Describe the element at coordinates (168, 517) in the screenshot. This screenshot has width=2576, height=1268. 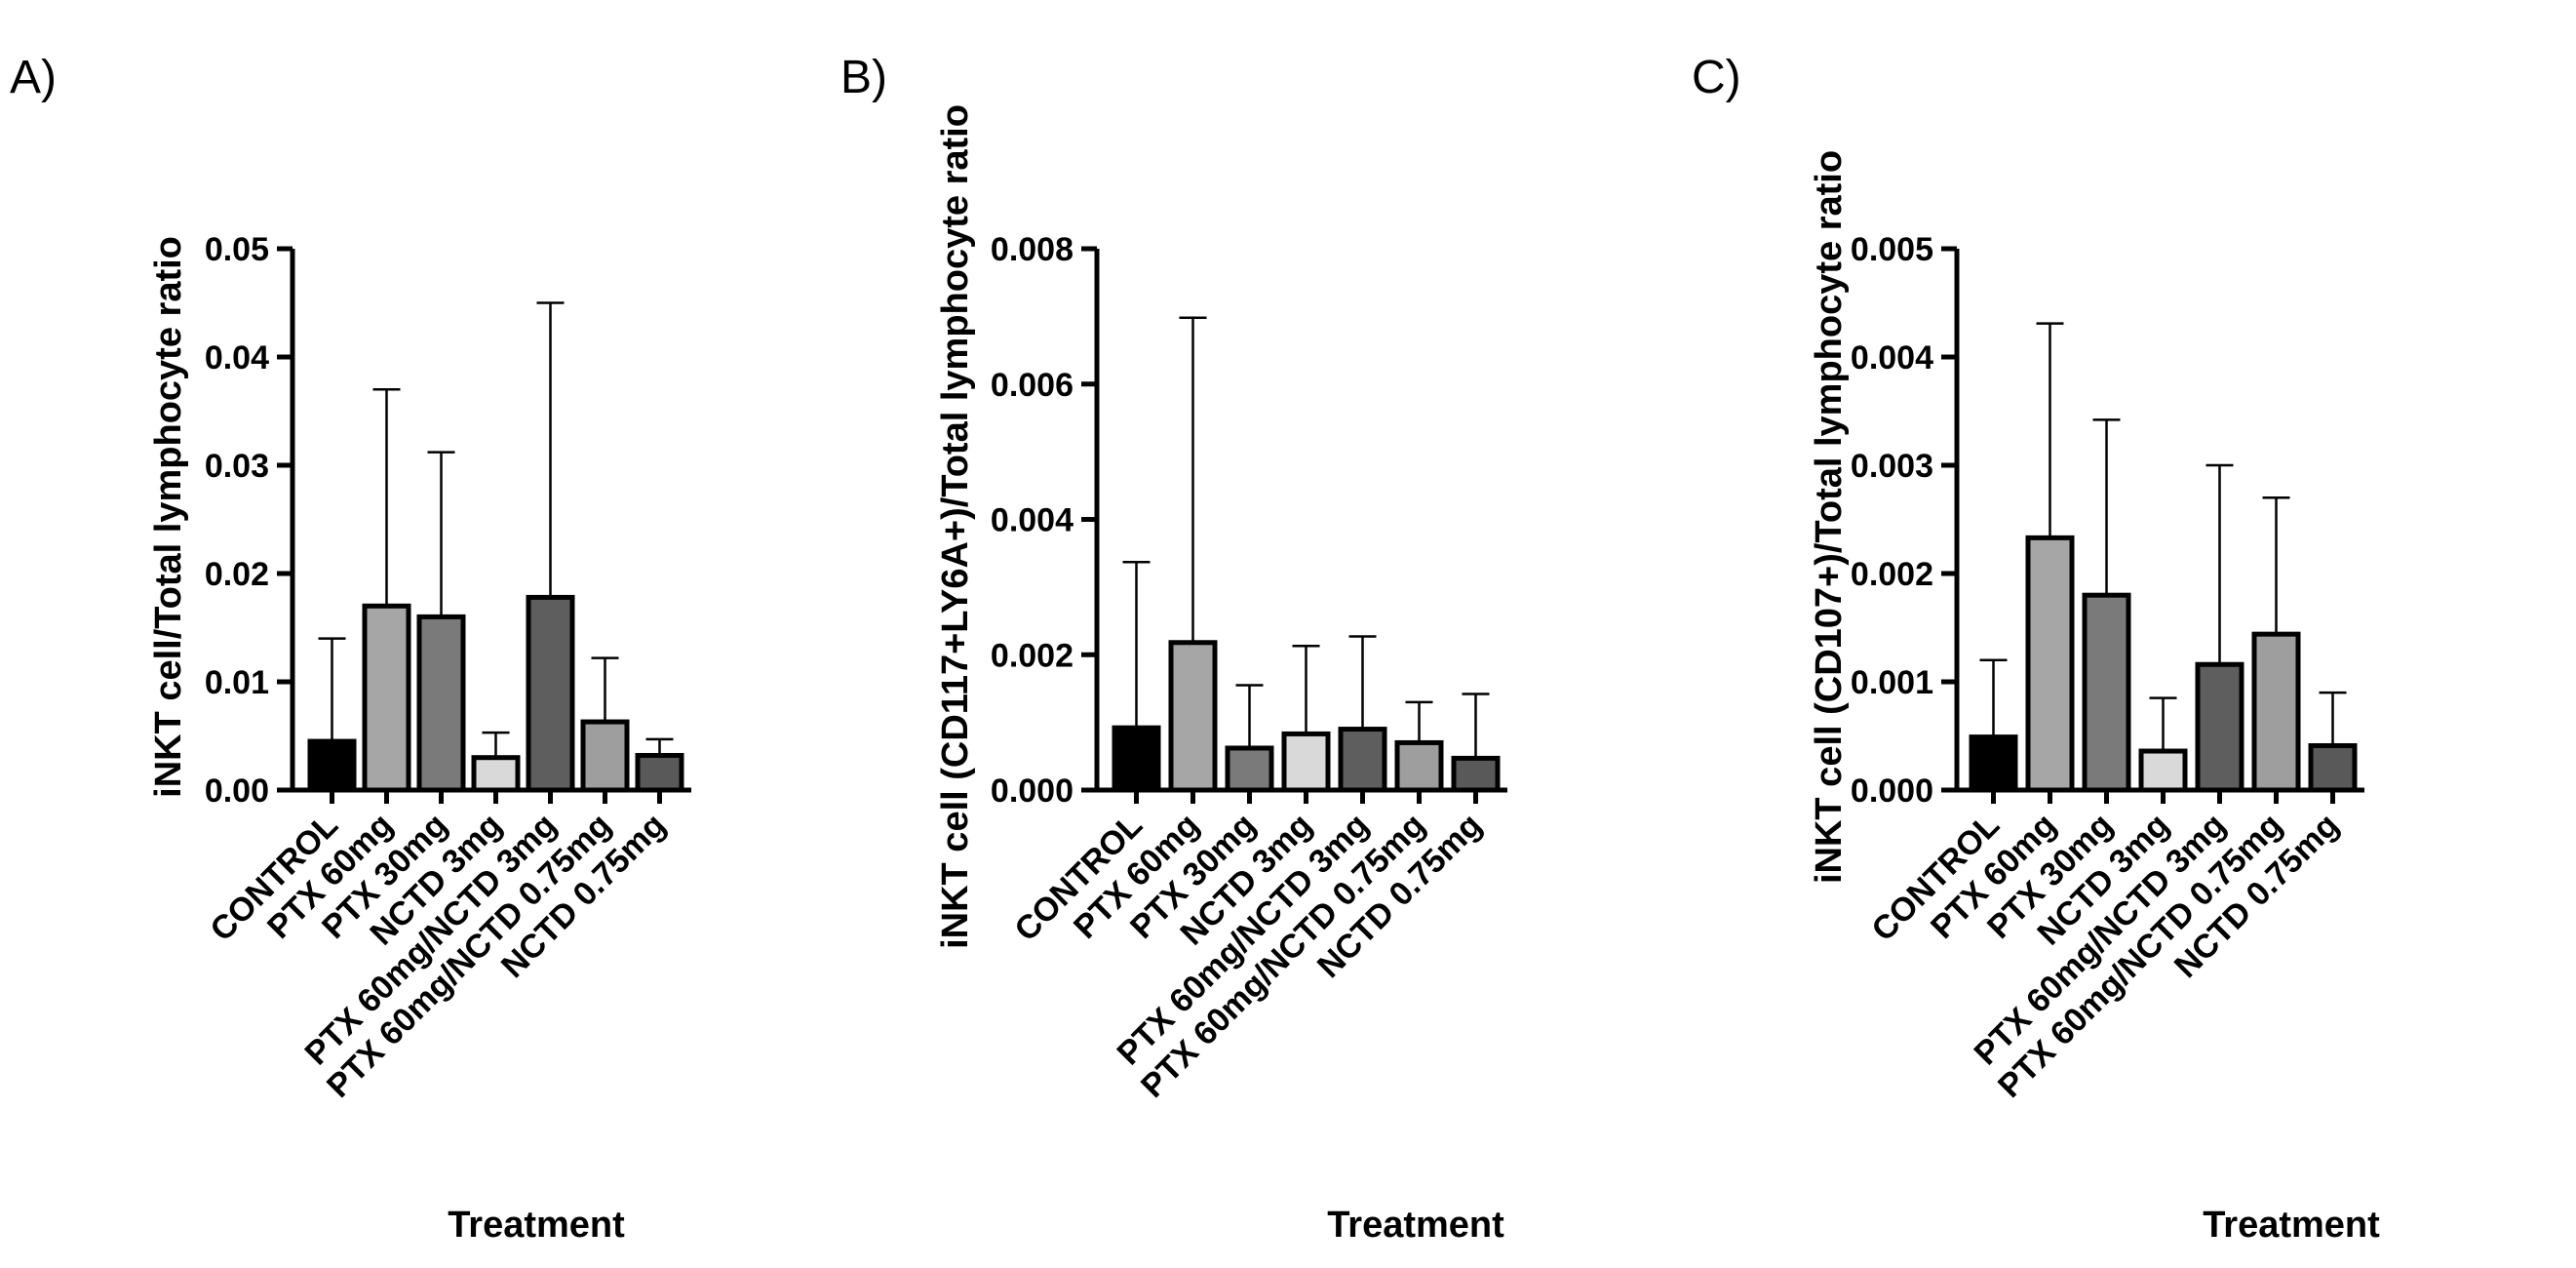
I see `panel-a-y-axis-title: iNKT cell/Total lymphocyte ratio` at that location.